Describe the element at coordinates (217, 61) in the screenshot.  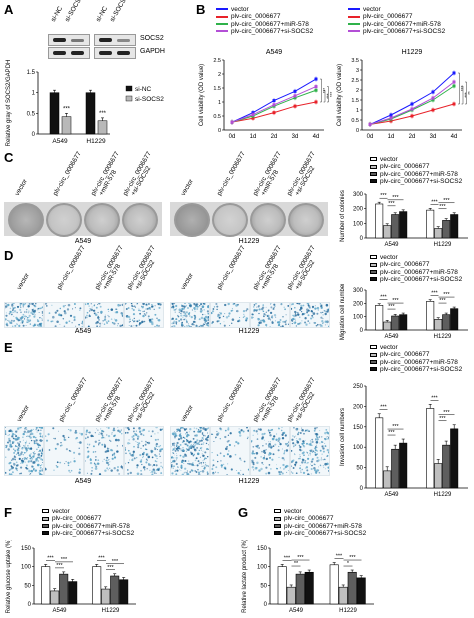
I see `y-tick-label: 2.5` at that location.